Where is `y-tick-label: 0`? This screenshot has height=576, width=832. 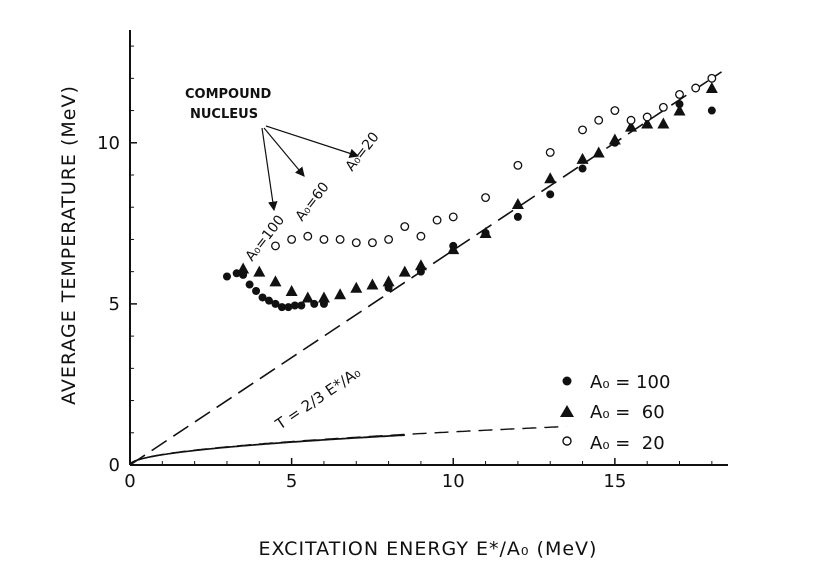 y-tick-label: 0 is located at coordinates (114, 465).